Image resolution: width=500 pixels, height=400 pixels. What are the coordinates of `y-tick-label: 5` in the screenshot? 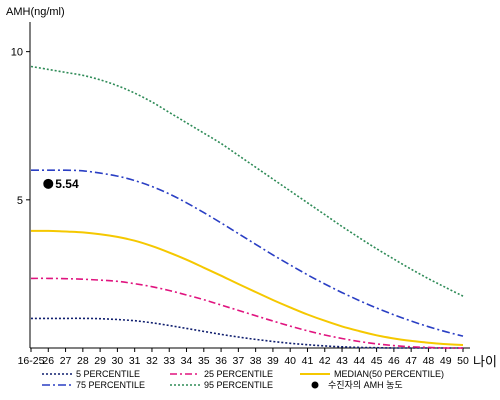 It's located at (20, 201).